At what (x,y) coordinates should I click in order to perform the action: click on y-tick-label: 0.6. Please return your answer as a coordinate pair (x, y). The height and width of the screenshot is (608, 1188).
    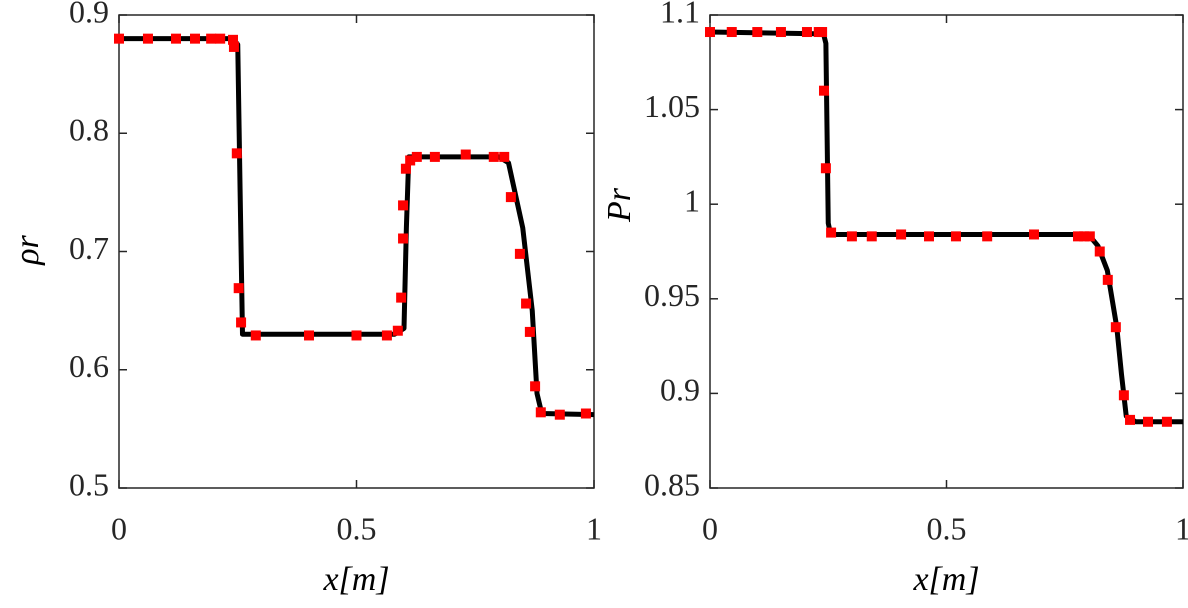
    Looking at the image, I should click on (89, 366).